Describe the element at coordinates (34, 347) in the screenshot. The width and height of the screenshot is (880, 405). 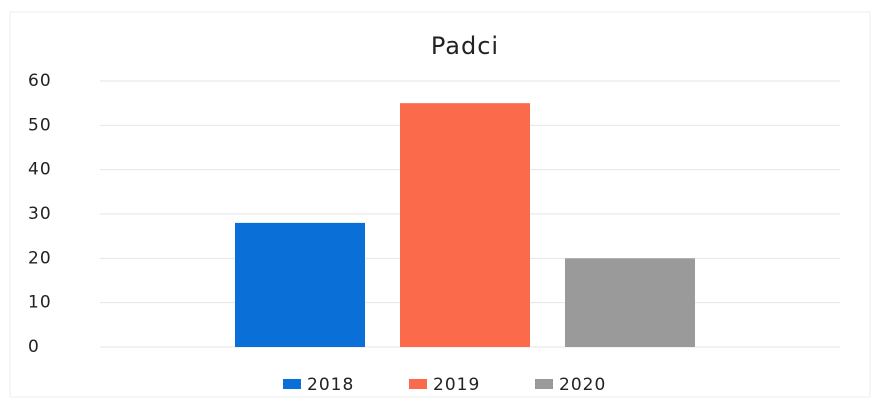
I see `y-tick-label: 0` at that location.